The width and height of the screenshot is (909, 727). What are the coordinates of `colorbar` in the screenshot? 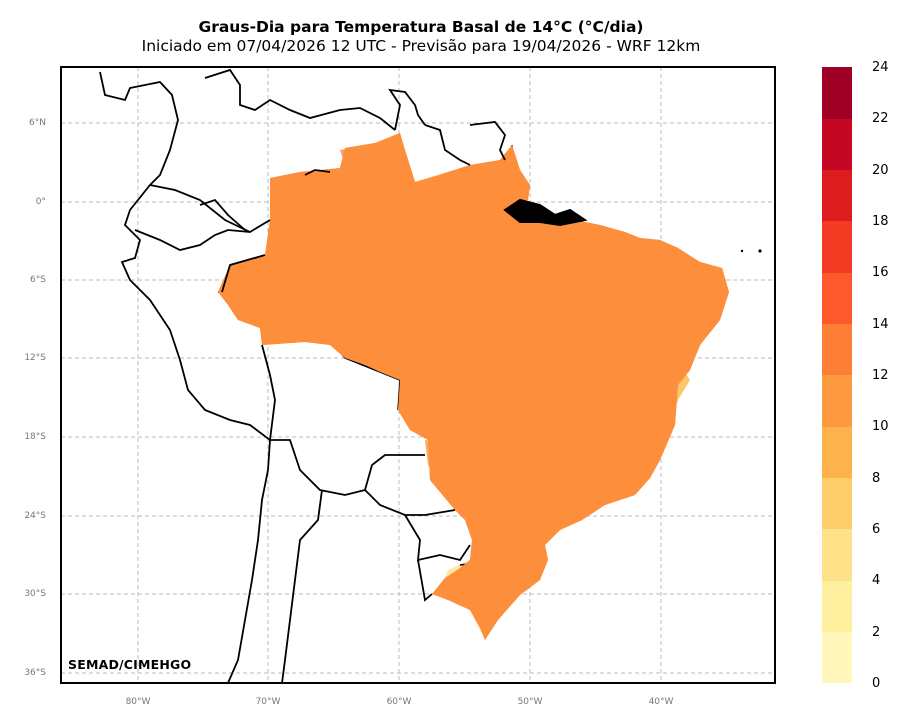 It's located at (837, 375).